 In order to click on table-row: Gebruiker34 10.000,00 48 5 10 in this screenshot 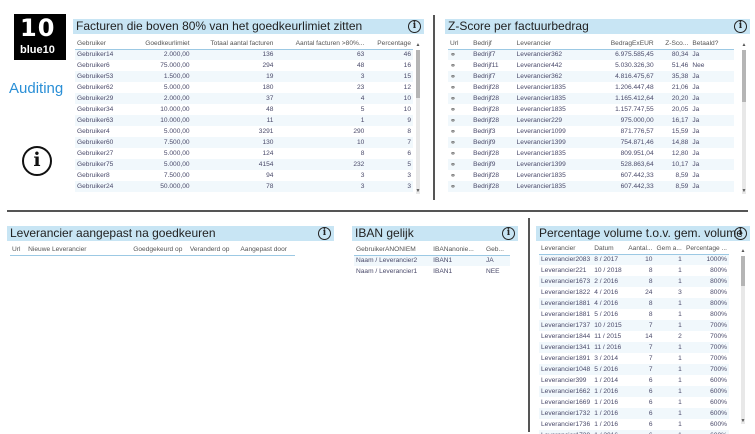, I will do `click(244, 109)`.